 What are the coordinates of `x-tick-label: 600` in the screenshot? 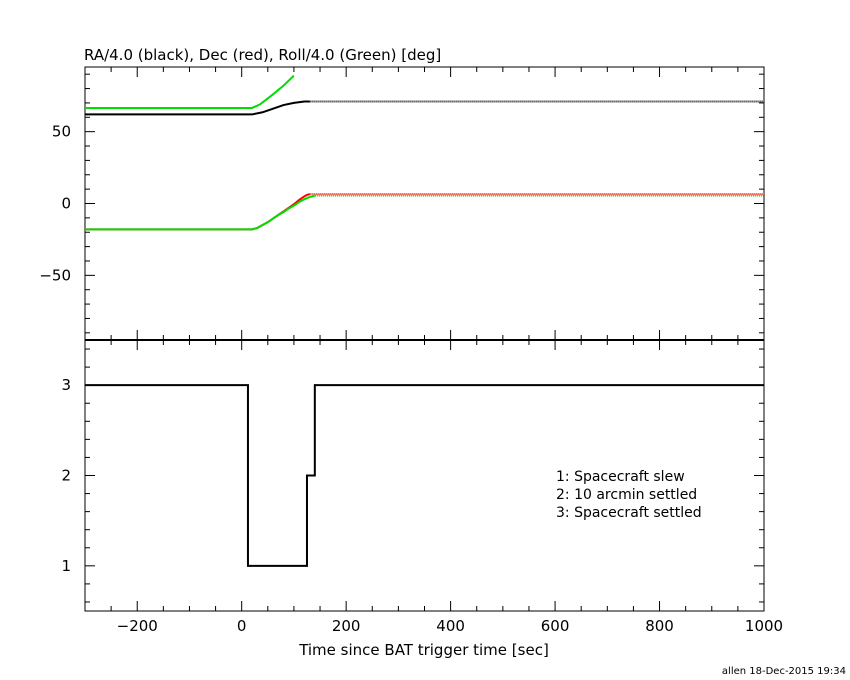 It's located at (555, 626).